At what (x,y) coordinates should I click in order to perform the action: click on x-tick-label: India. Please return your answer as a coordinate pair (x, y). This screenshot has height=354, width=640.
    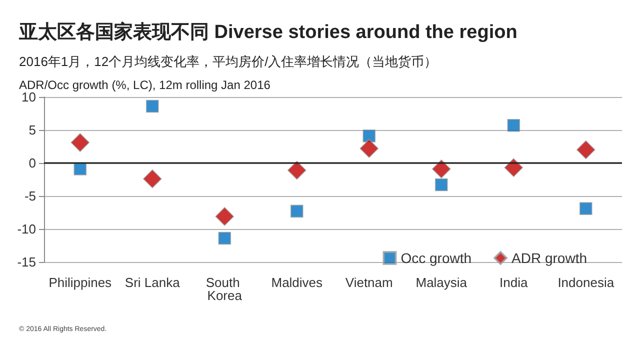
    Looking at the image, I should click on (514, 282).